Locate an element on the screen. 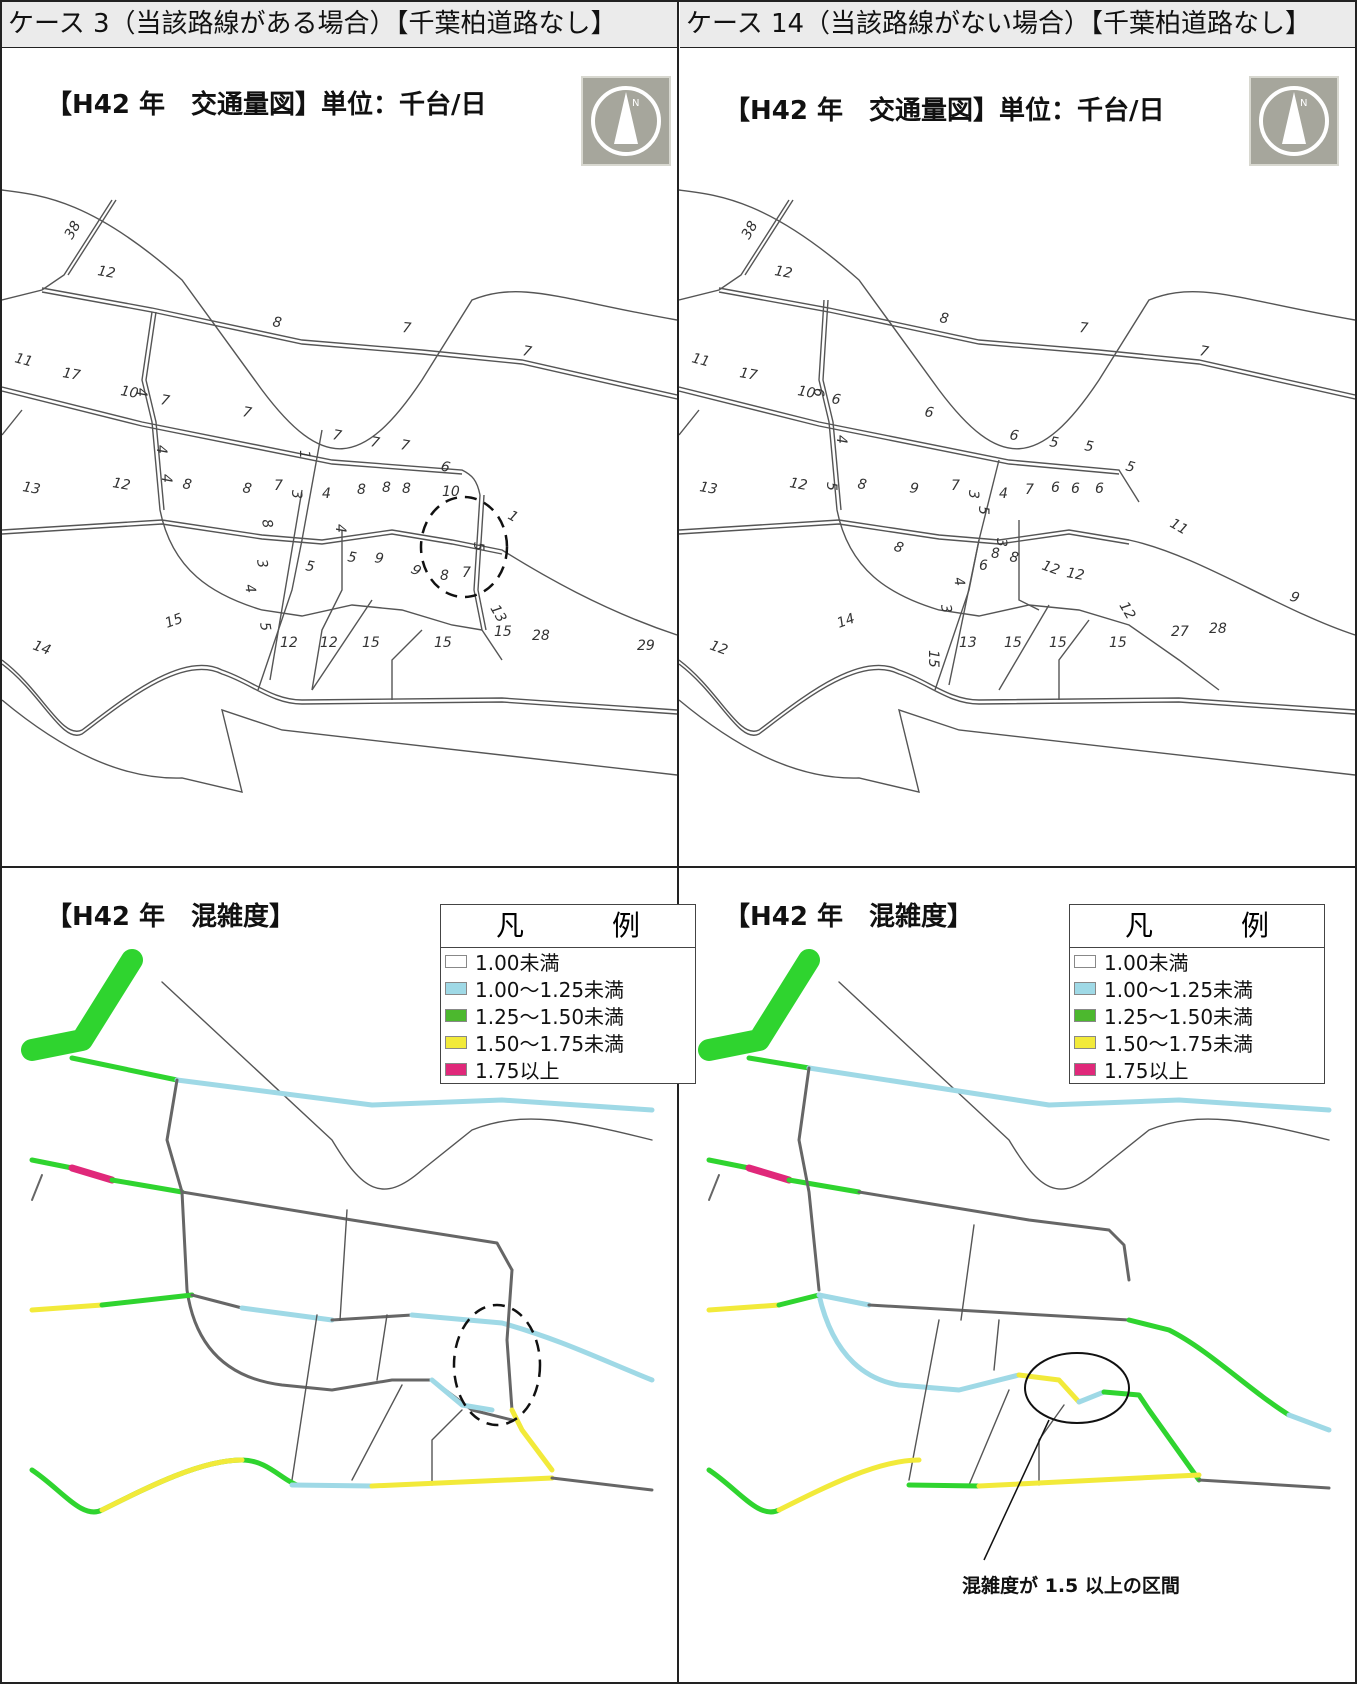 The image size is (1357, 1684). legend-item: 1.00未満 is located at coordinates (568, 961).